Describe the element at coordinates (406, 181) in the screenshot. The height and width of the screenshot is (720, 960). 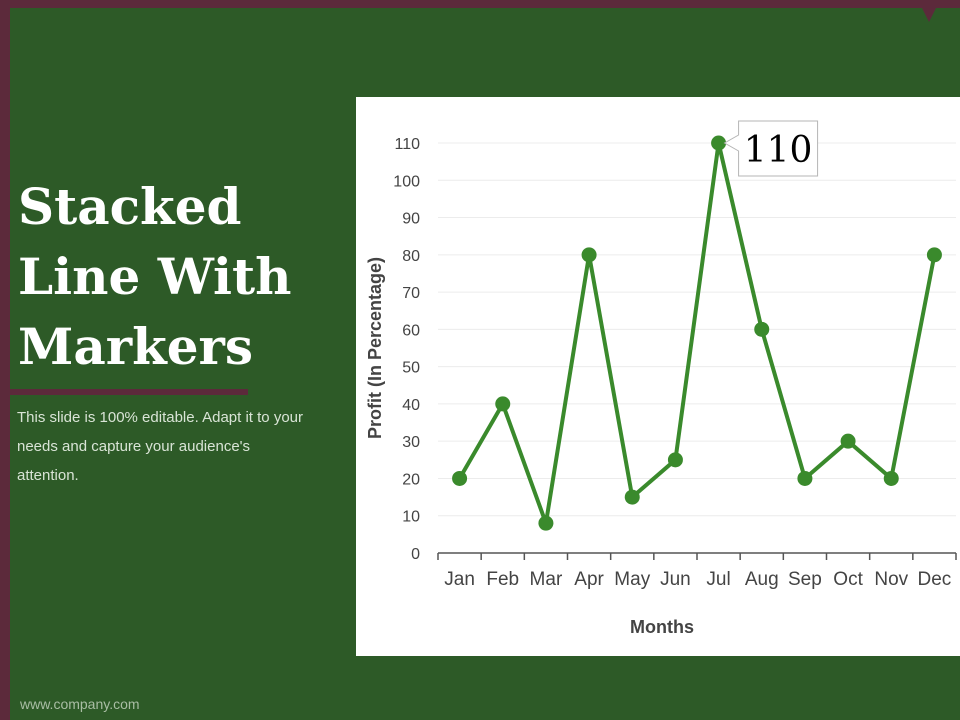
I see `y-tick-label: 100` at that location.